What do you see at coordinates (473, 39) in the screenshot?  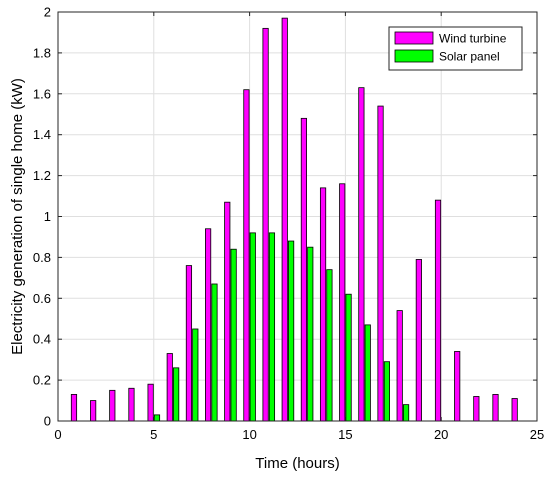 I see `legend-label: Wind turbine` at bounding box center [473, 39].